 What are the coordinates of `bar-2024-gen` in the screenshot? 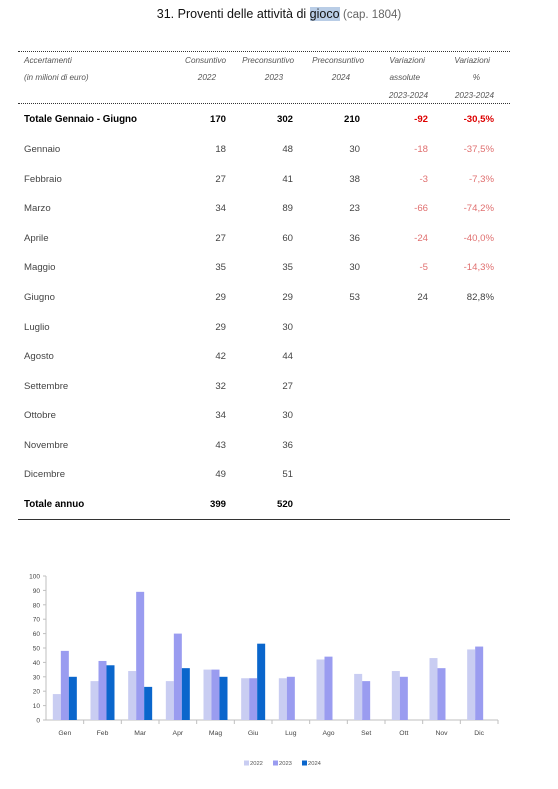 It's located at (72, 698).